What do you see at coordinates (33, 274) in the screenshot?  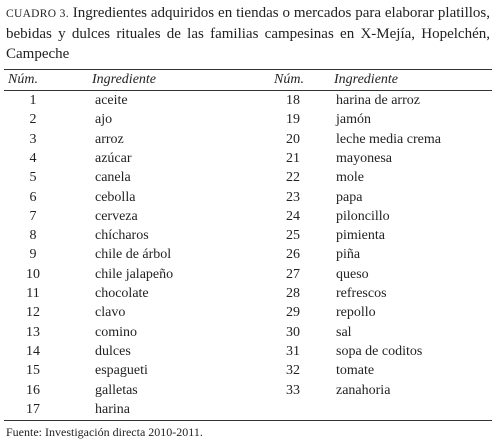 I see `row-number: 10` at bounding box center [33, 274].